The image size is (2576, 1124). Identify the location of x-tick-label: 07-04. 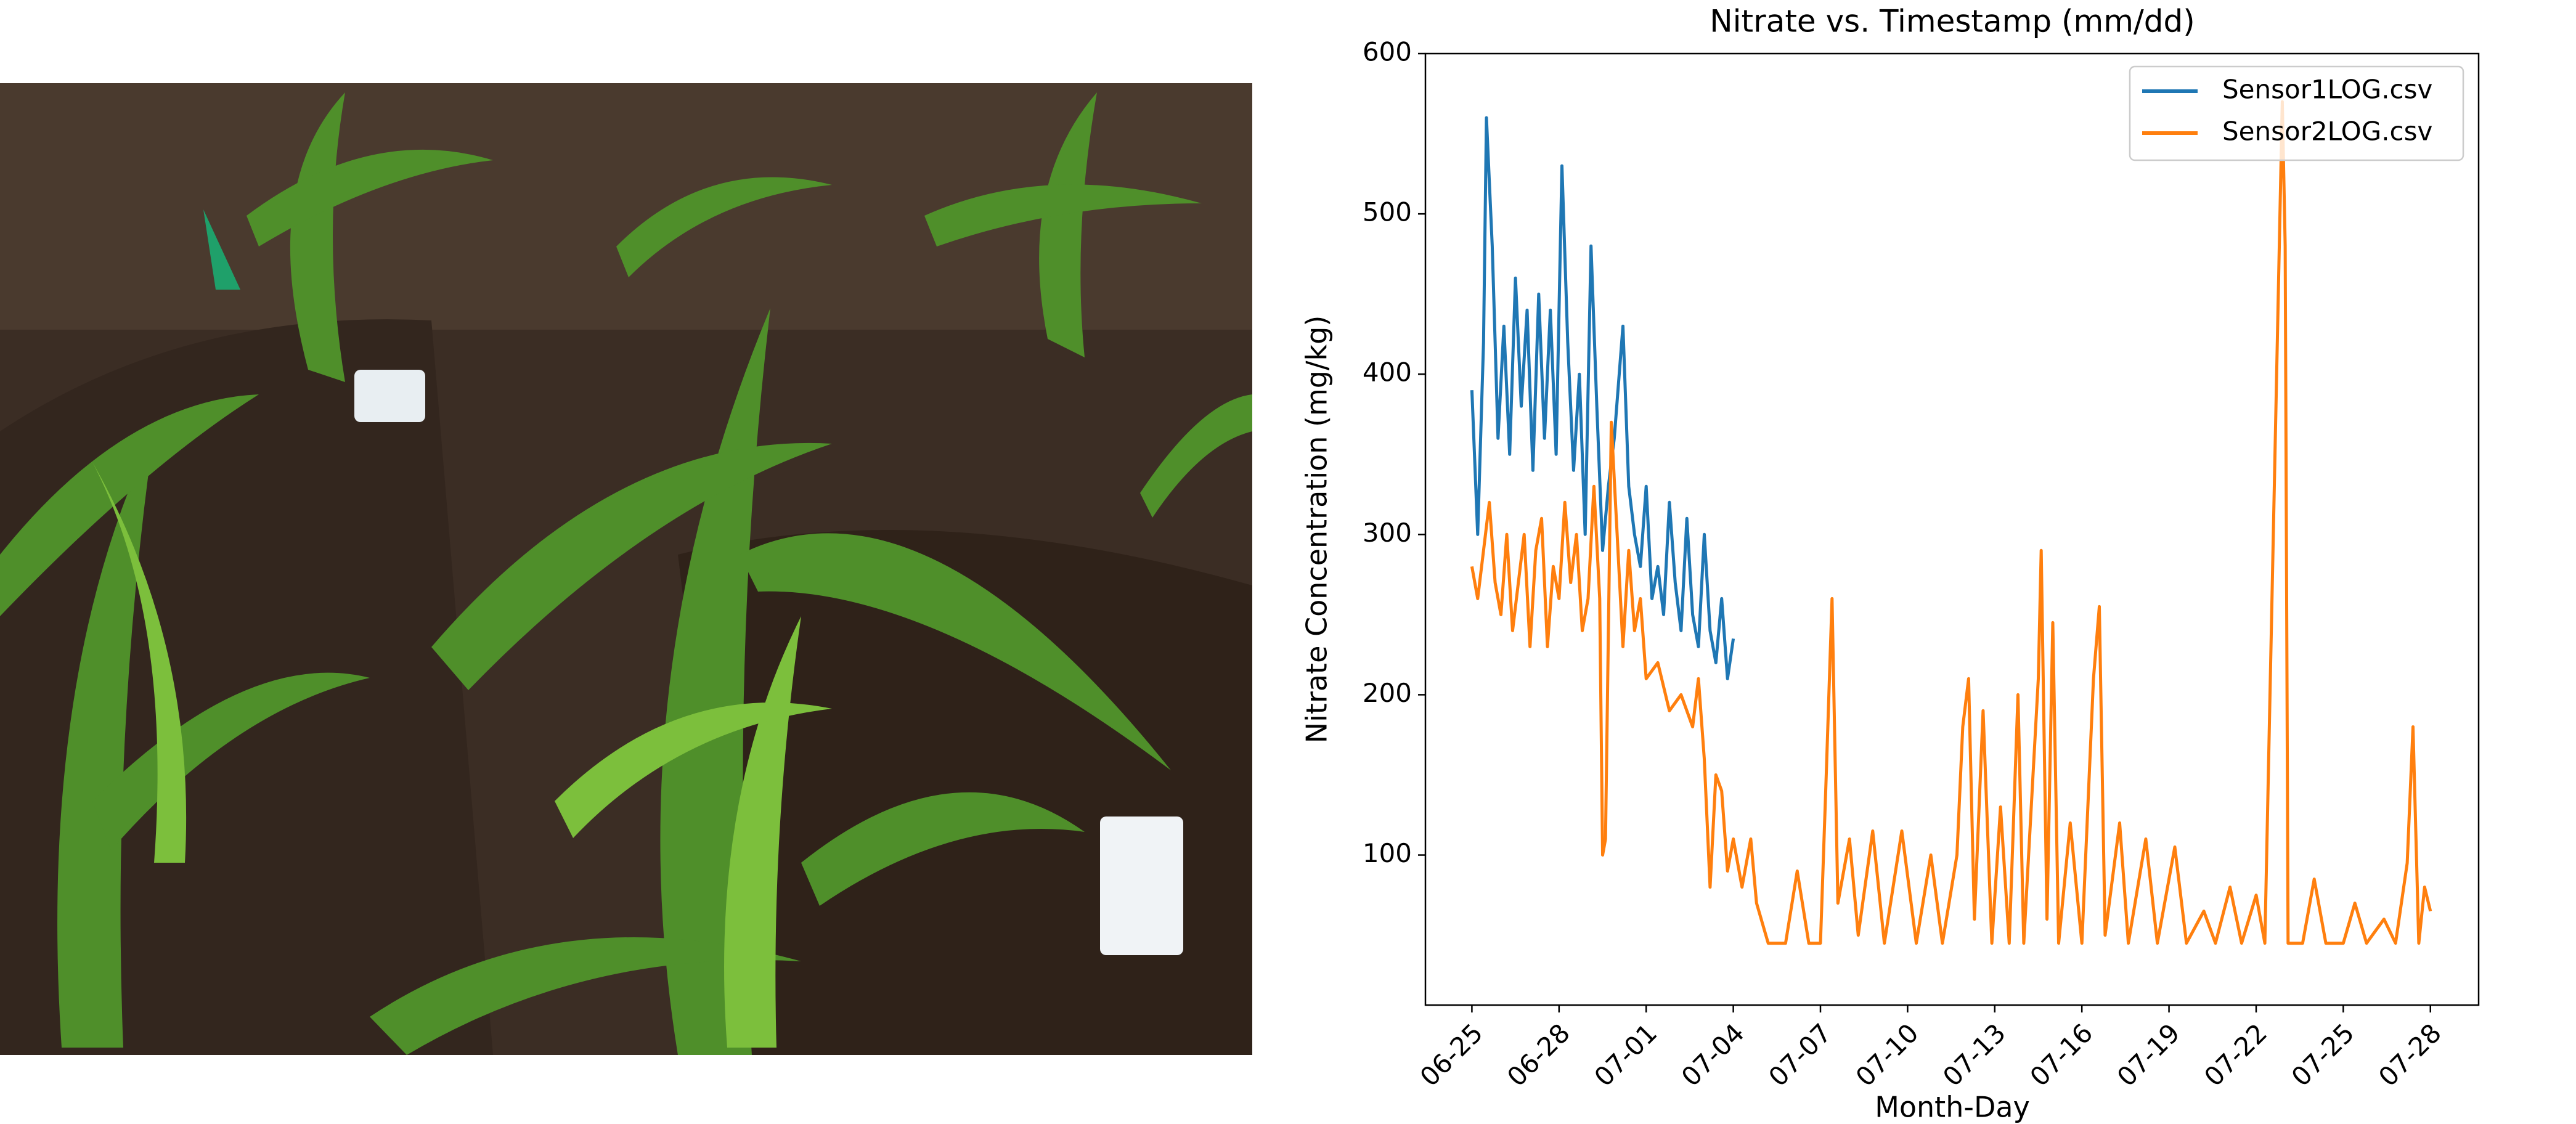
(1713, 1055).